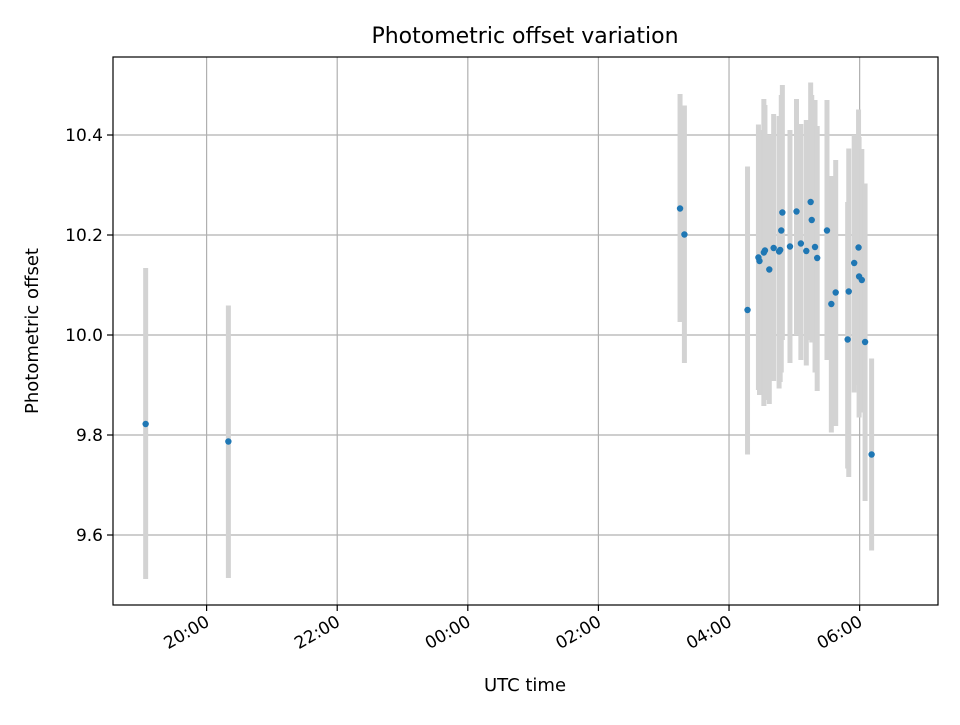  I want to click on y-tick-label: 9.8, so click(89, 436).